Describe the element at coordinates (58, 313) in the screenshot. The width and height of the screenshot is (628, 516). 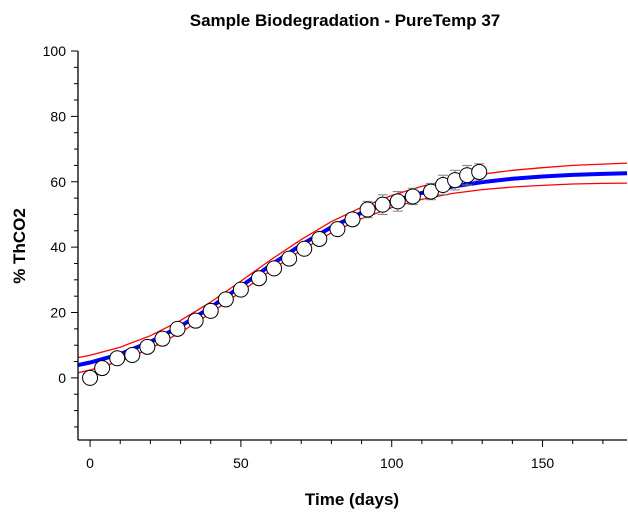
I see `y-tick-label: 20` at that location.